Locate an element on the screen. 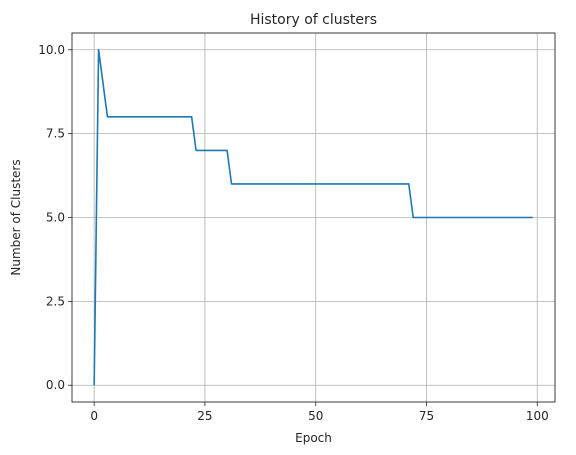 The height and width of the screenshot is (455, 576). x-tick-label: 25 is located at coordinates (204, 416).